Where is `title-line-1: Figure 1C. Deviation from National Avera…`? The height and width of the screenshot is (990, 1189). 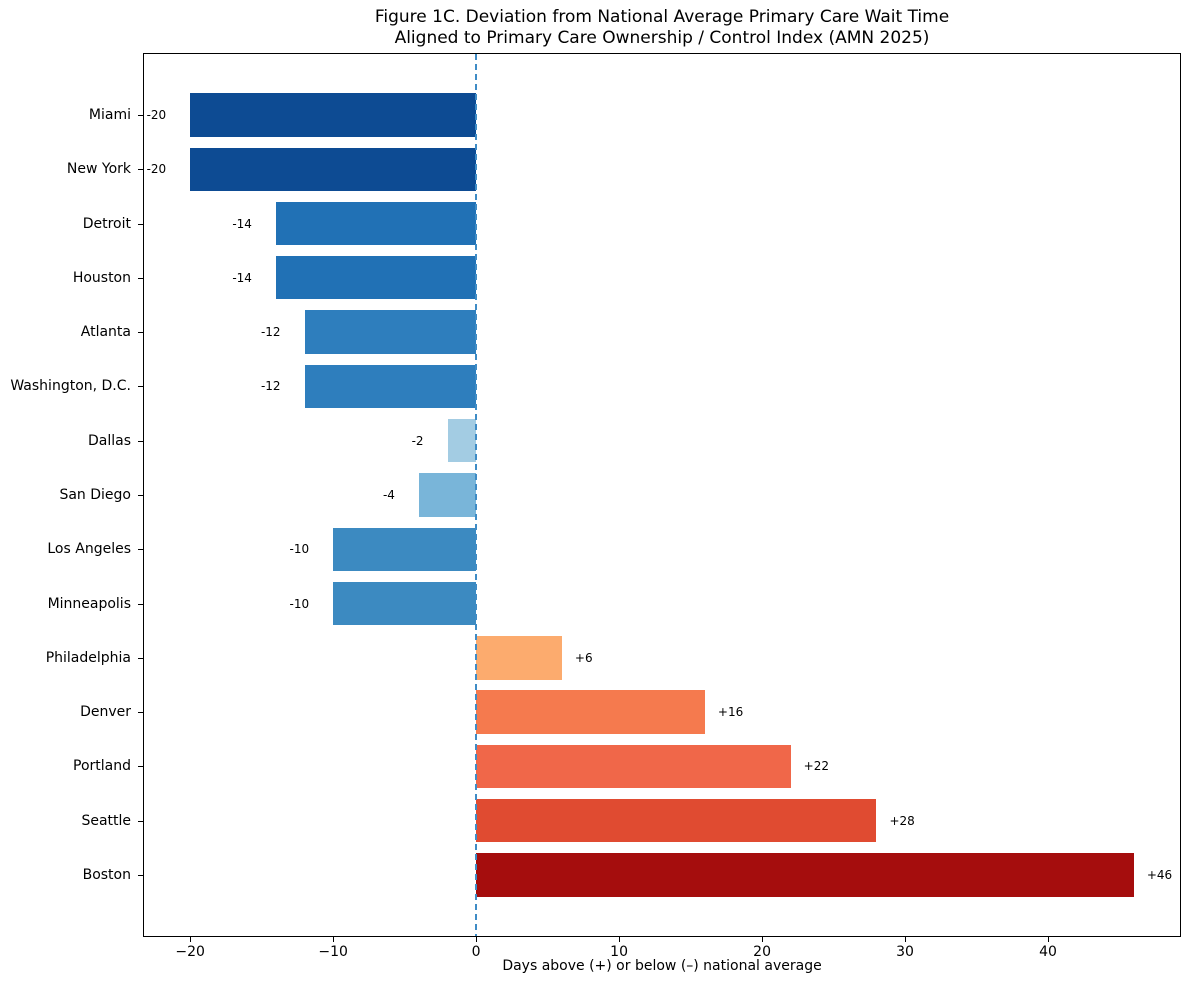
title-line-1: Figure 1C. Deviation from National Avera… is located at coordinates (662, 17).